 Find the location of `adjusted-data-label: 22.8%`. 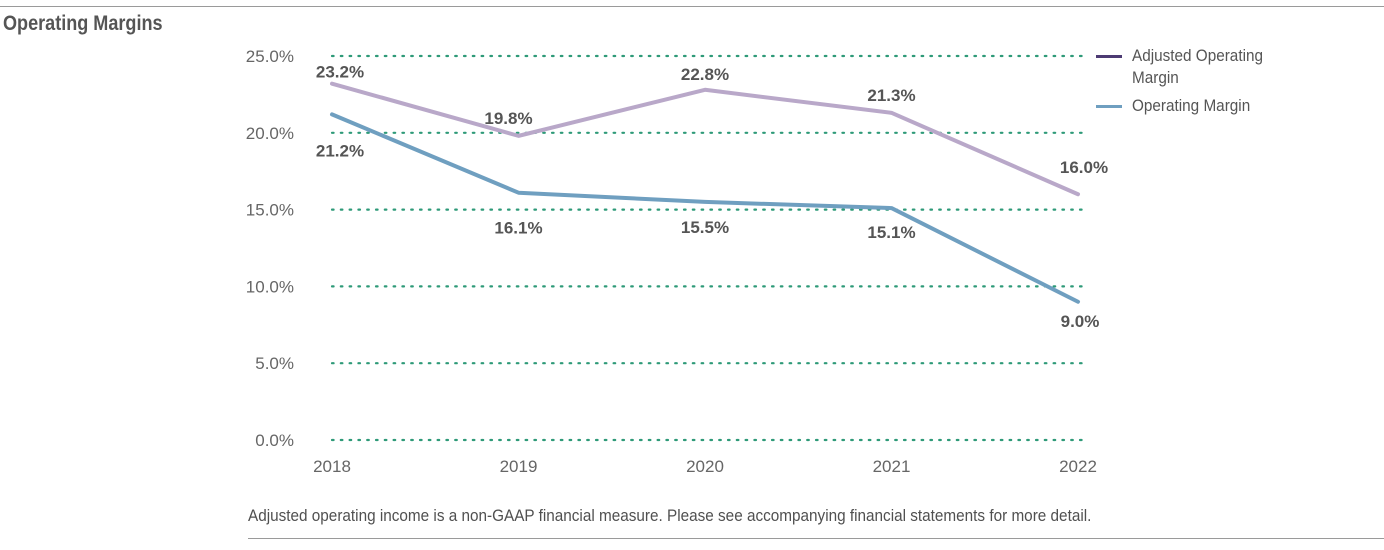

adjusted-data-label: 22.8% is located at coordinates (705, 74).